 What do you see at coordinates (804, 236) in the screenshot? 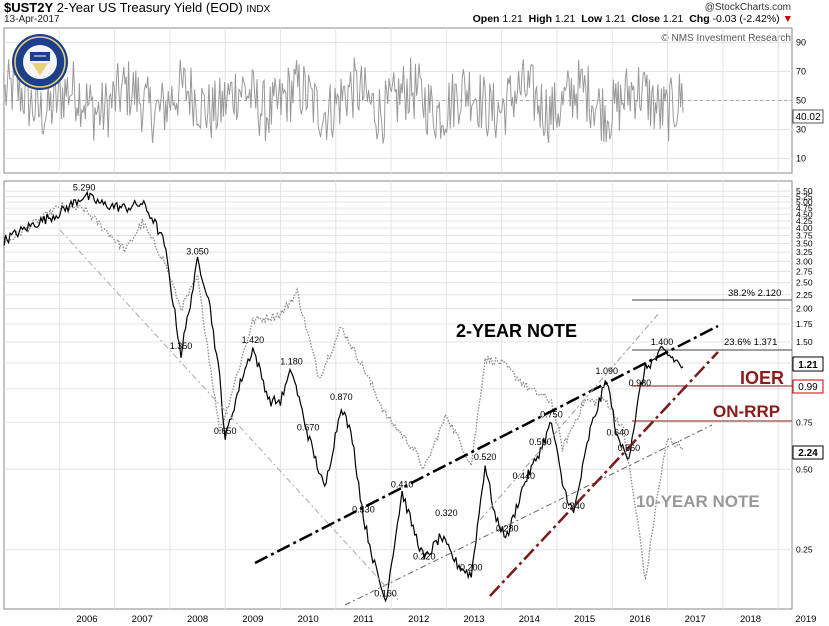
I see `y-tick-label: 3.75` at bounding box center [804, 236].